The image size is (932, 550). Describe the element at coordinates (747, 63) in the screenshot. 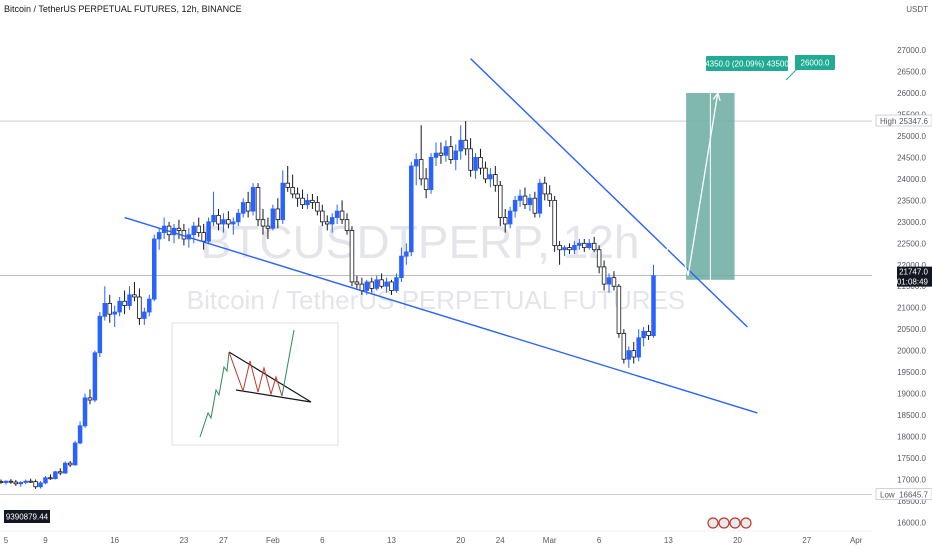

I see `measure-label: 4350.0 (20.09%) 43500` at that location.